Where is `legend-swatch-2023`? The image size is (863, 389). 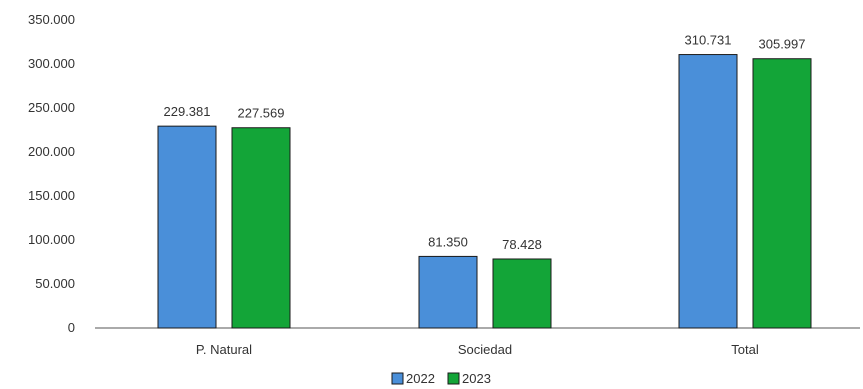 legend-swatch-2023 is located at coordinates (453, 378).